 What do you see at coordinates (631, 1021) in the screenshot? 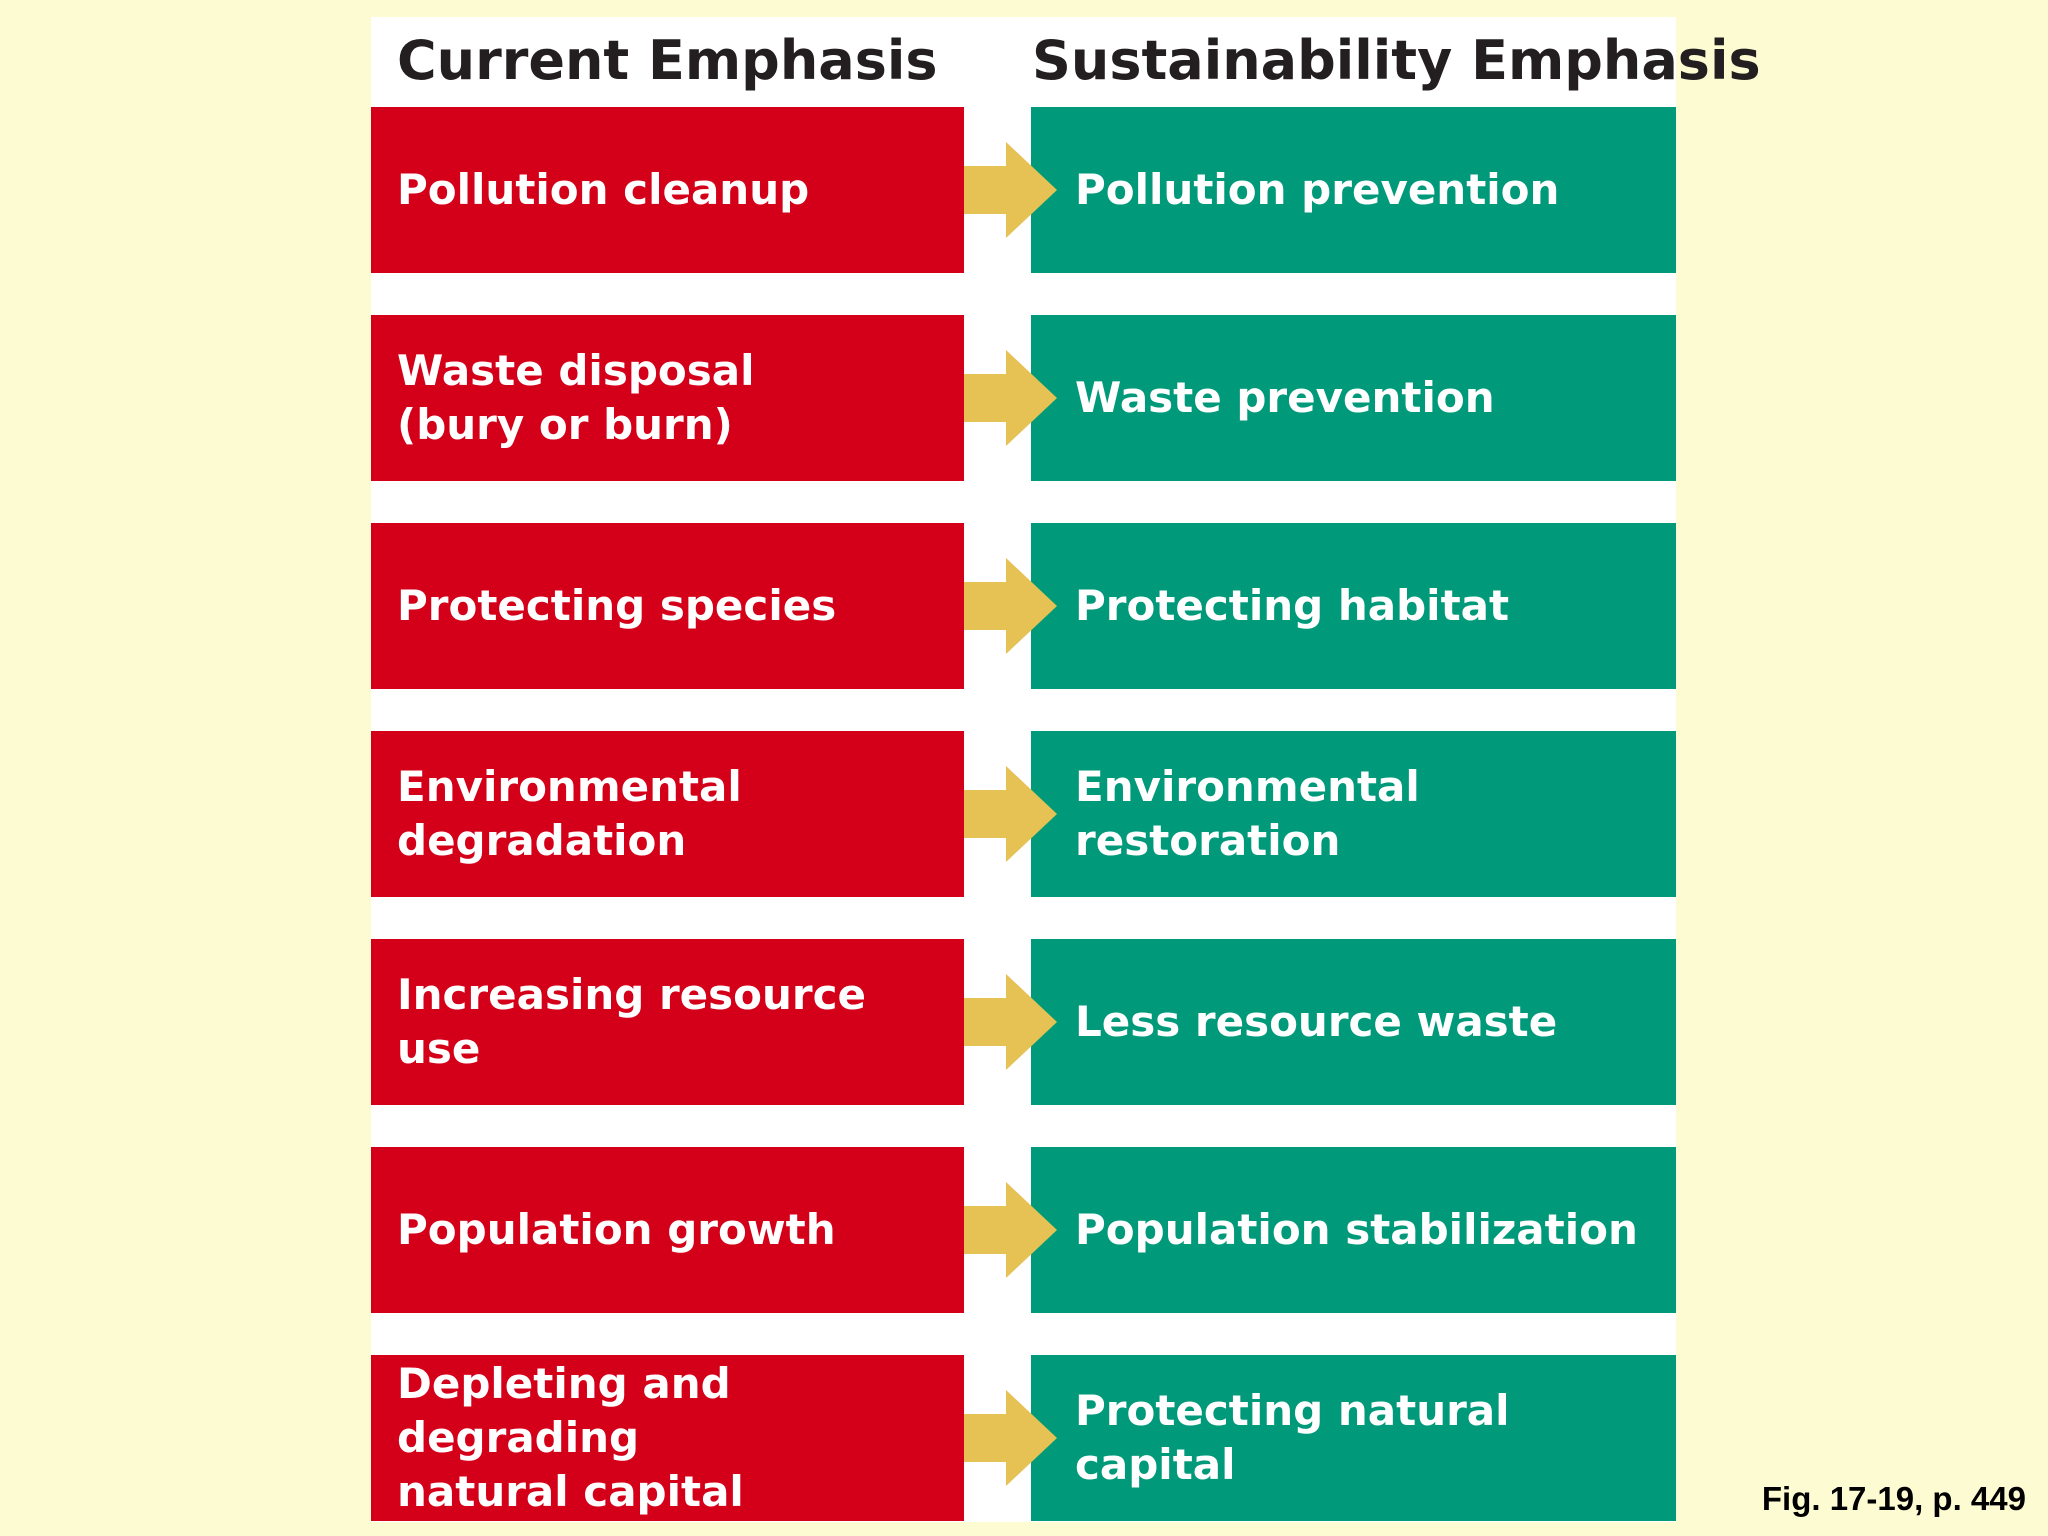
I see `current-emphasis-label-line: Increasing resource use` at bounding box center [631, 1021].